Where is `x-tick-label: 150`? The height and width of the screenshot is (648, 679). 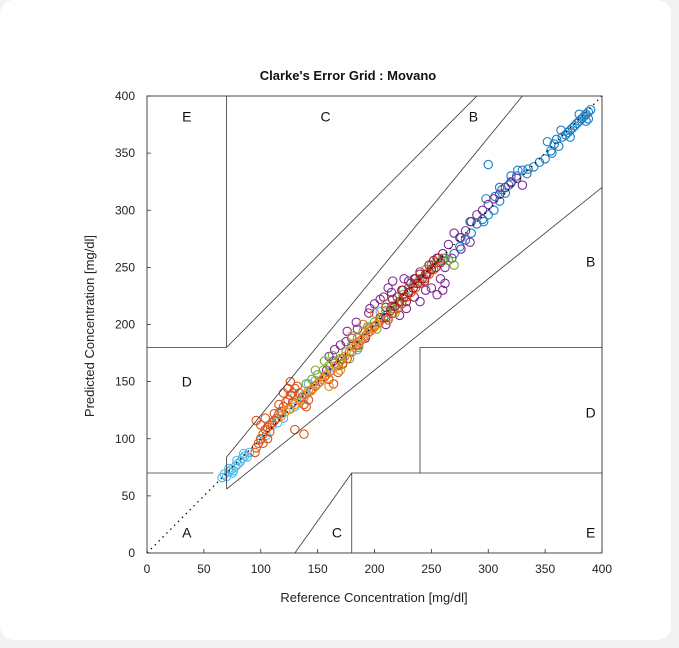
x-tick-label: 150 is located at coordinates (318, 569).